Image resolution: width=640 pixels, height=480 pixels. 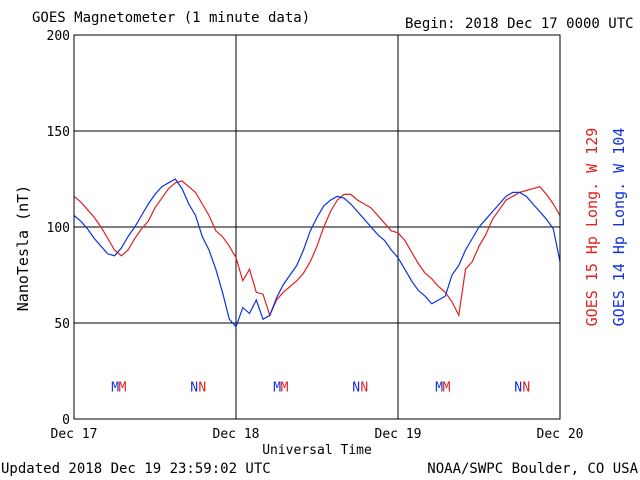 I want to click on y-tick-label: 0, so click(x=66, y=420).